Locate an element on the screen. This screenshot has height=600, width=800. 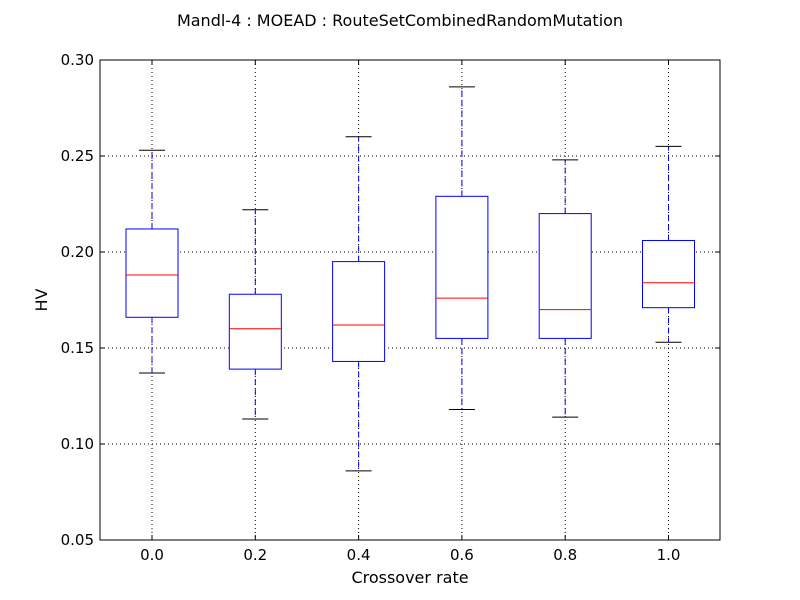
x-axis-label: Crossover rate is located at coordinates (409, 577).